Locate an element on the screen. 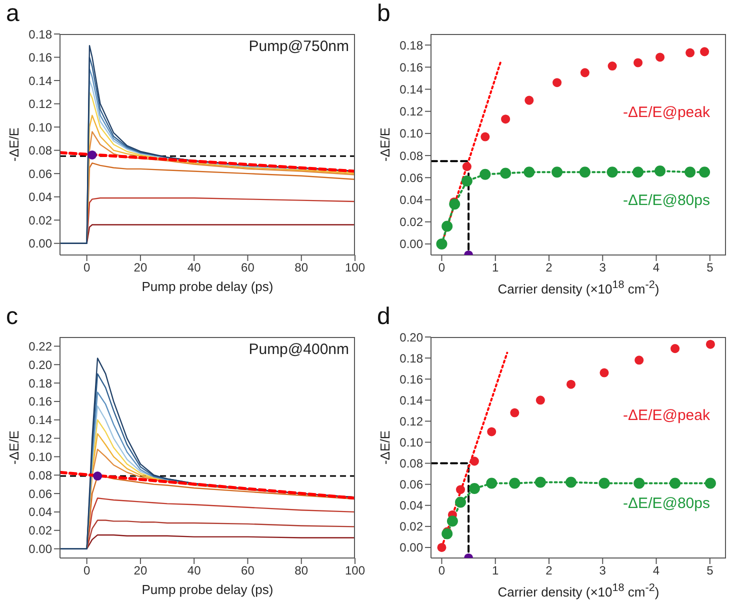 The width and height of the screenshot is (743, 614). chart-title: b is located at coordinates (383, 14).